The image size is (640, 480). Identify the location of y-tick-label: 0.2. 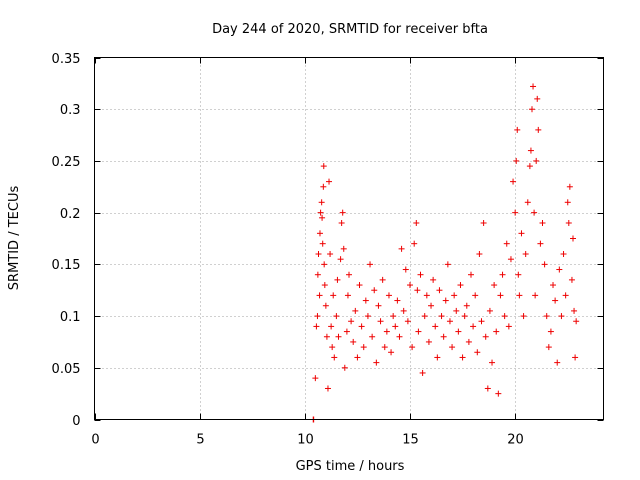
(70, 214).